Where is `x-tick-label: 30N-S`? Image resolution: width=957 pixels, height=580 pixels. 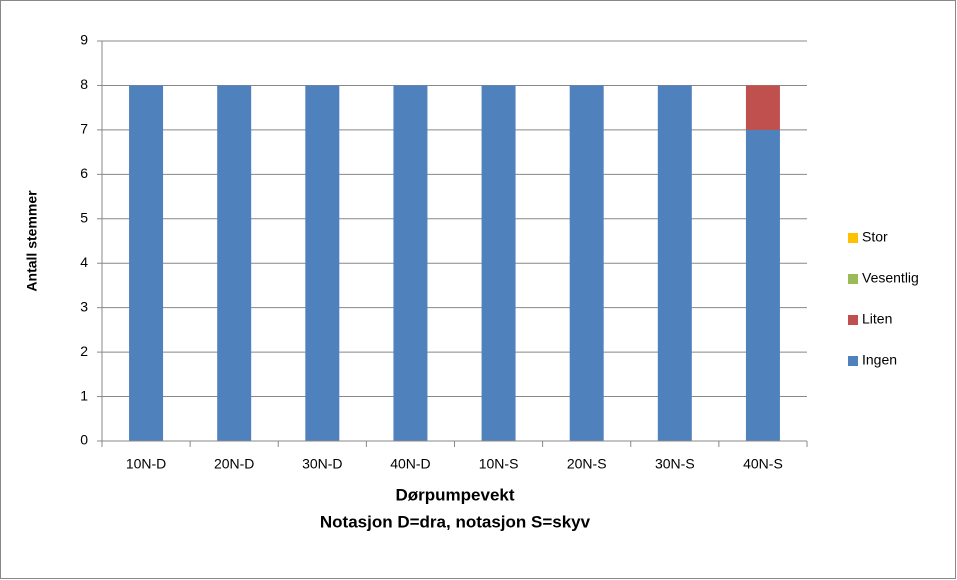
x-tick-label: 30N-S is located at coordinates (675, 464).